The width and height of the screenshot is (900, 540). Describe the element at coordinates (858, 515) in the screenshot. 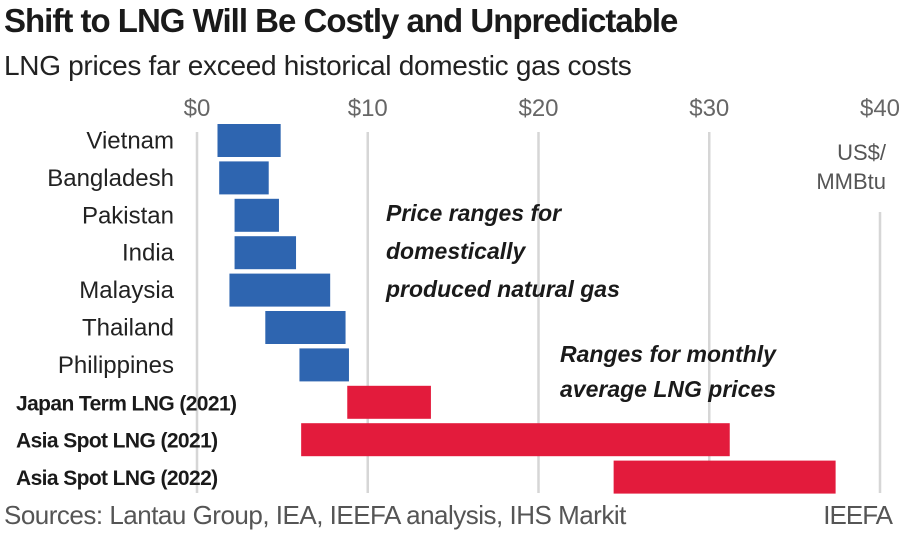

I see `credit-label: IEEFA` at that location.